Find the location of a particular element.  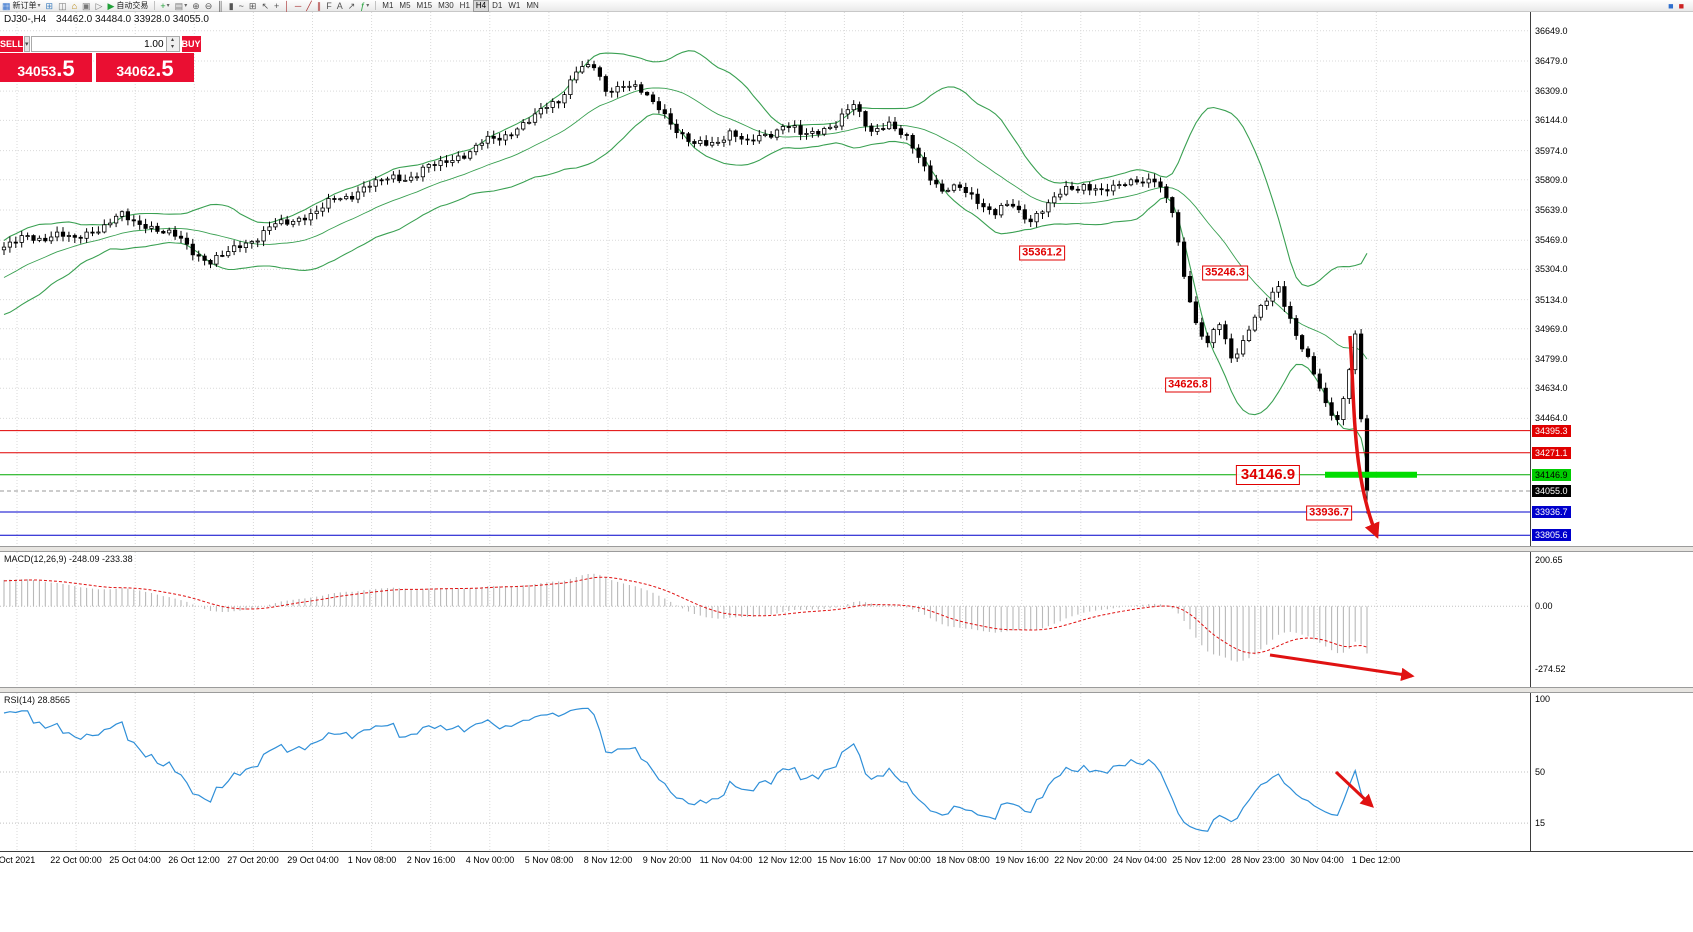

sell-price-button: 34053.5 is located at coordinates (46, 67).